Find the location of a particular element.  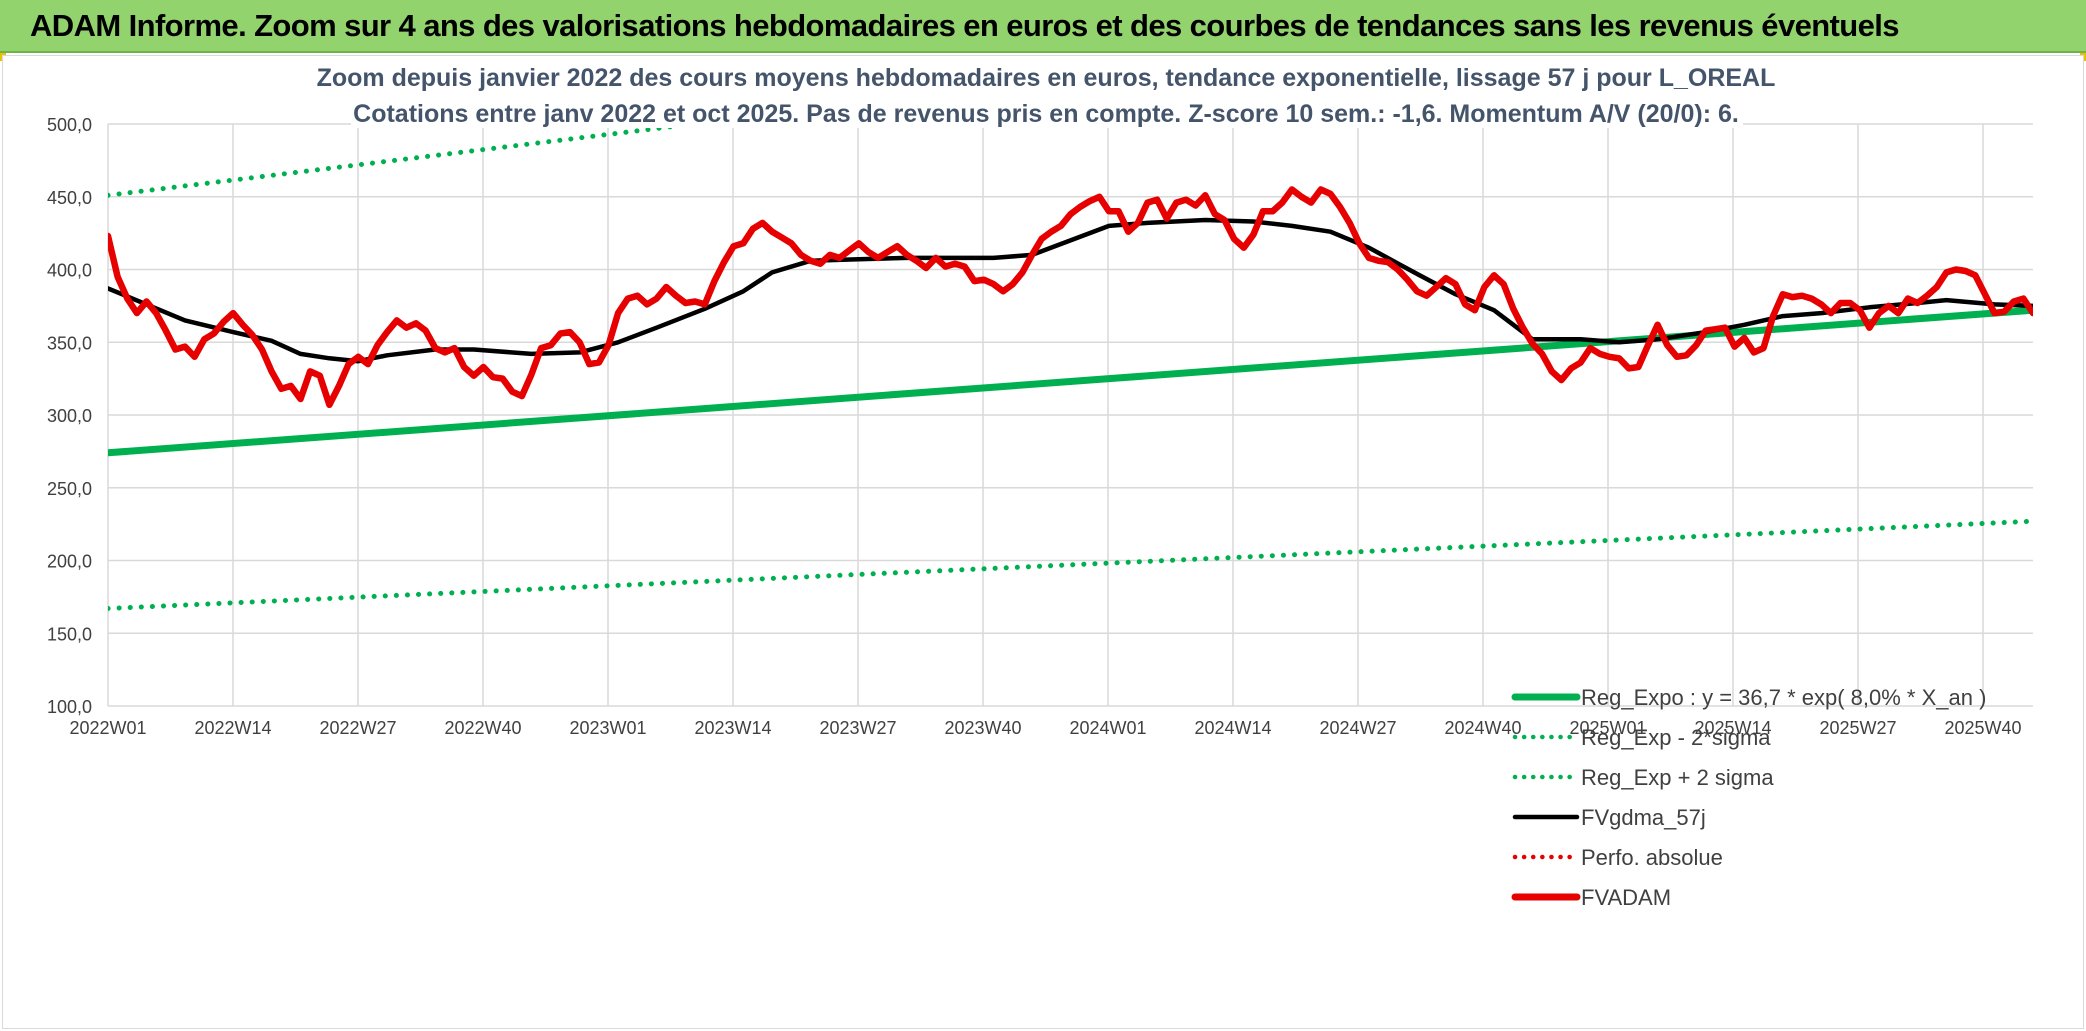

x-tick-label: 2024W01 is located at coordinates (1107, 728).